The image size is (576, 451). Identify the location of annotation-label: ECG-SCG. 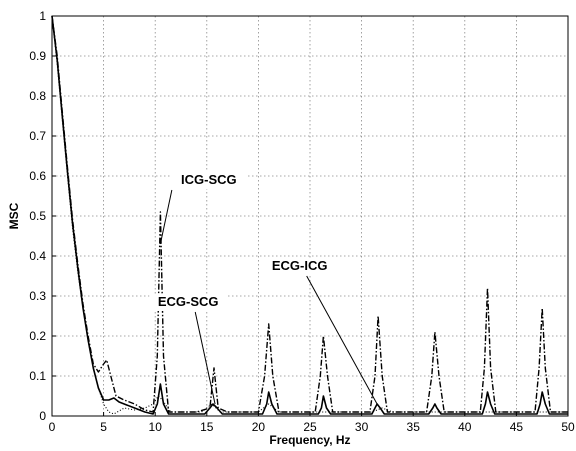
(188, 301).